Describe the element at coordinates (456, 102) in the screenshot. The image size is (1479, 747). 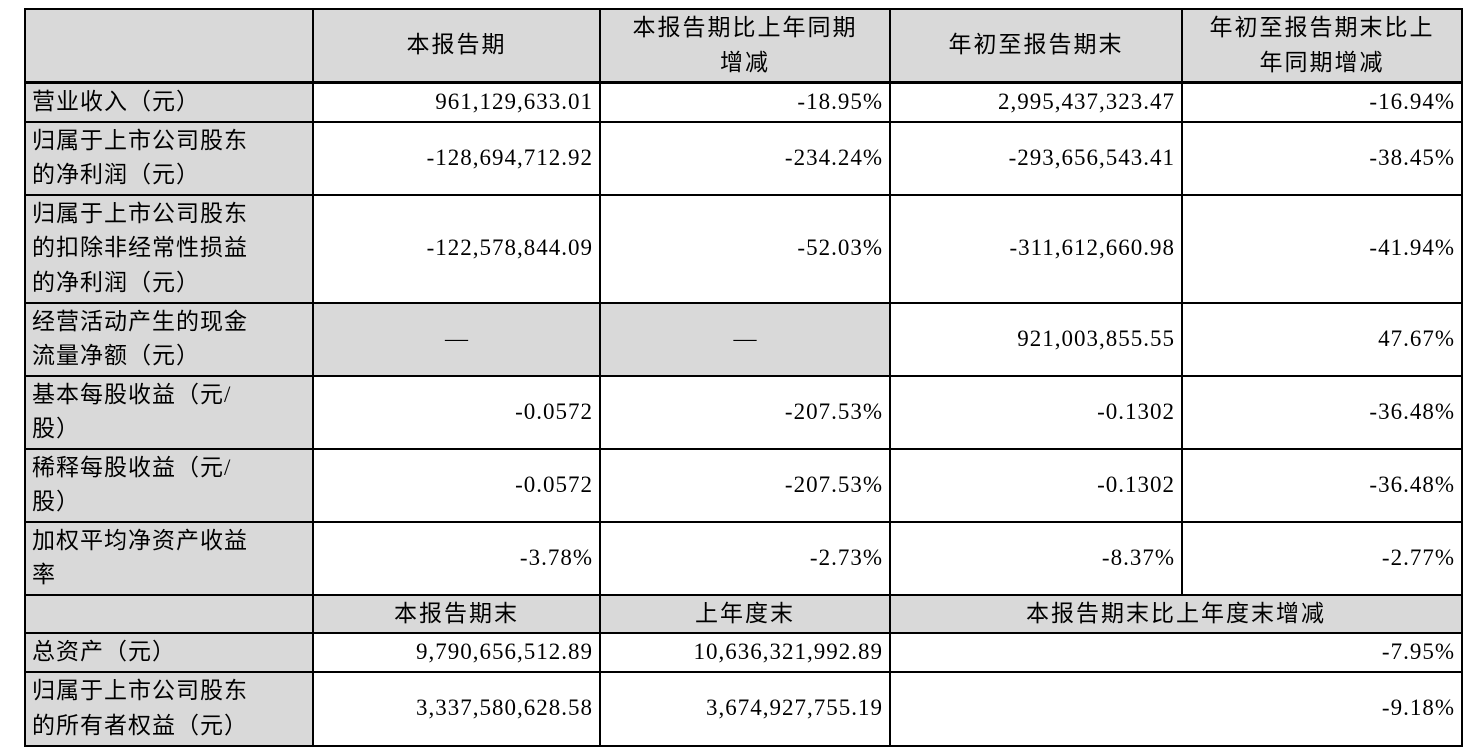
I see `cell-current-period: 961,129,633.01` at that location.